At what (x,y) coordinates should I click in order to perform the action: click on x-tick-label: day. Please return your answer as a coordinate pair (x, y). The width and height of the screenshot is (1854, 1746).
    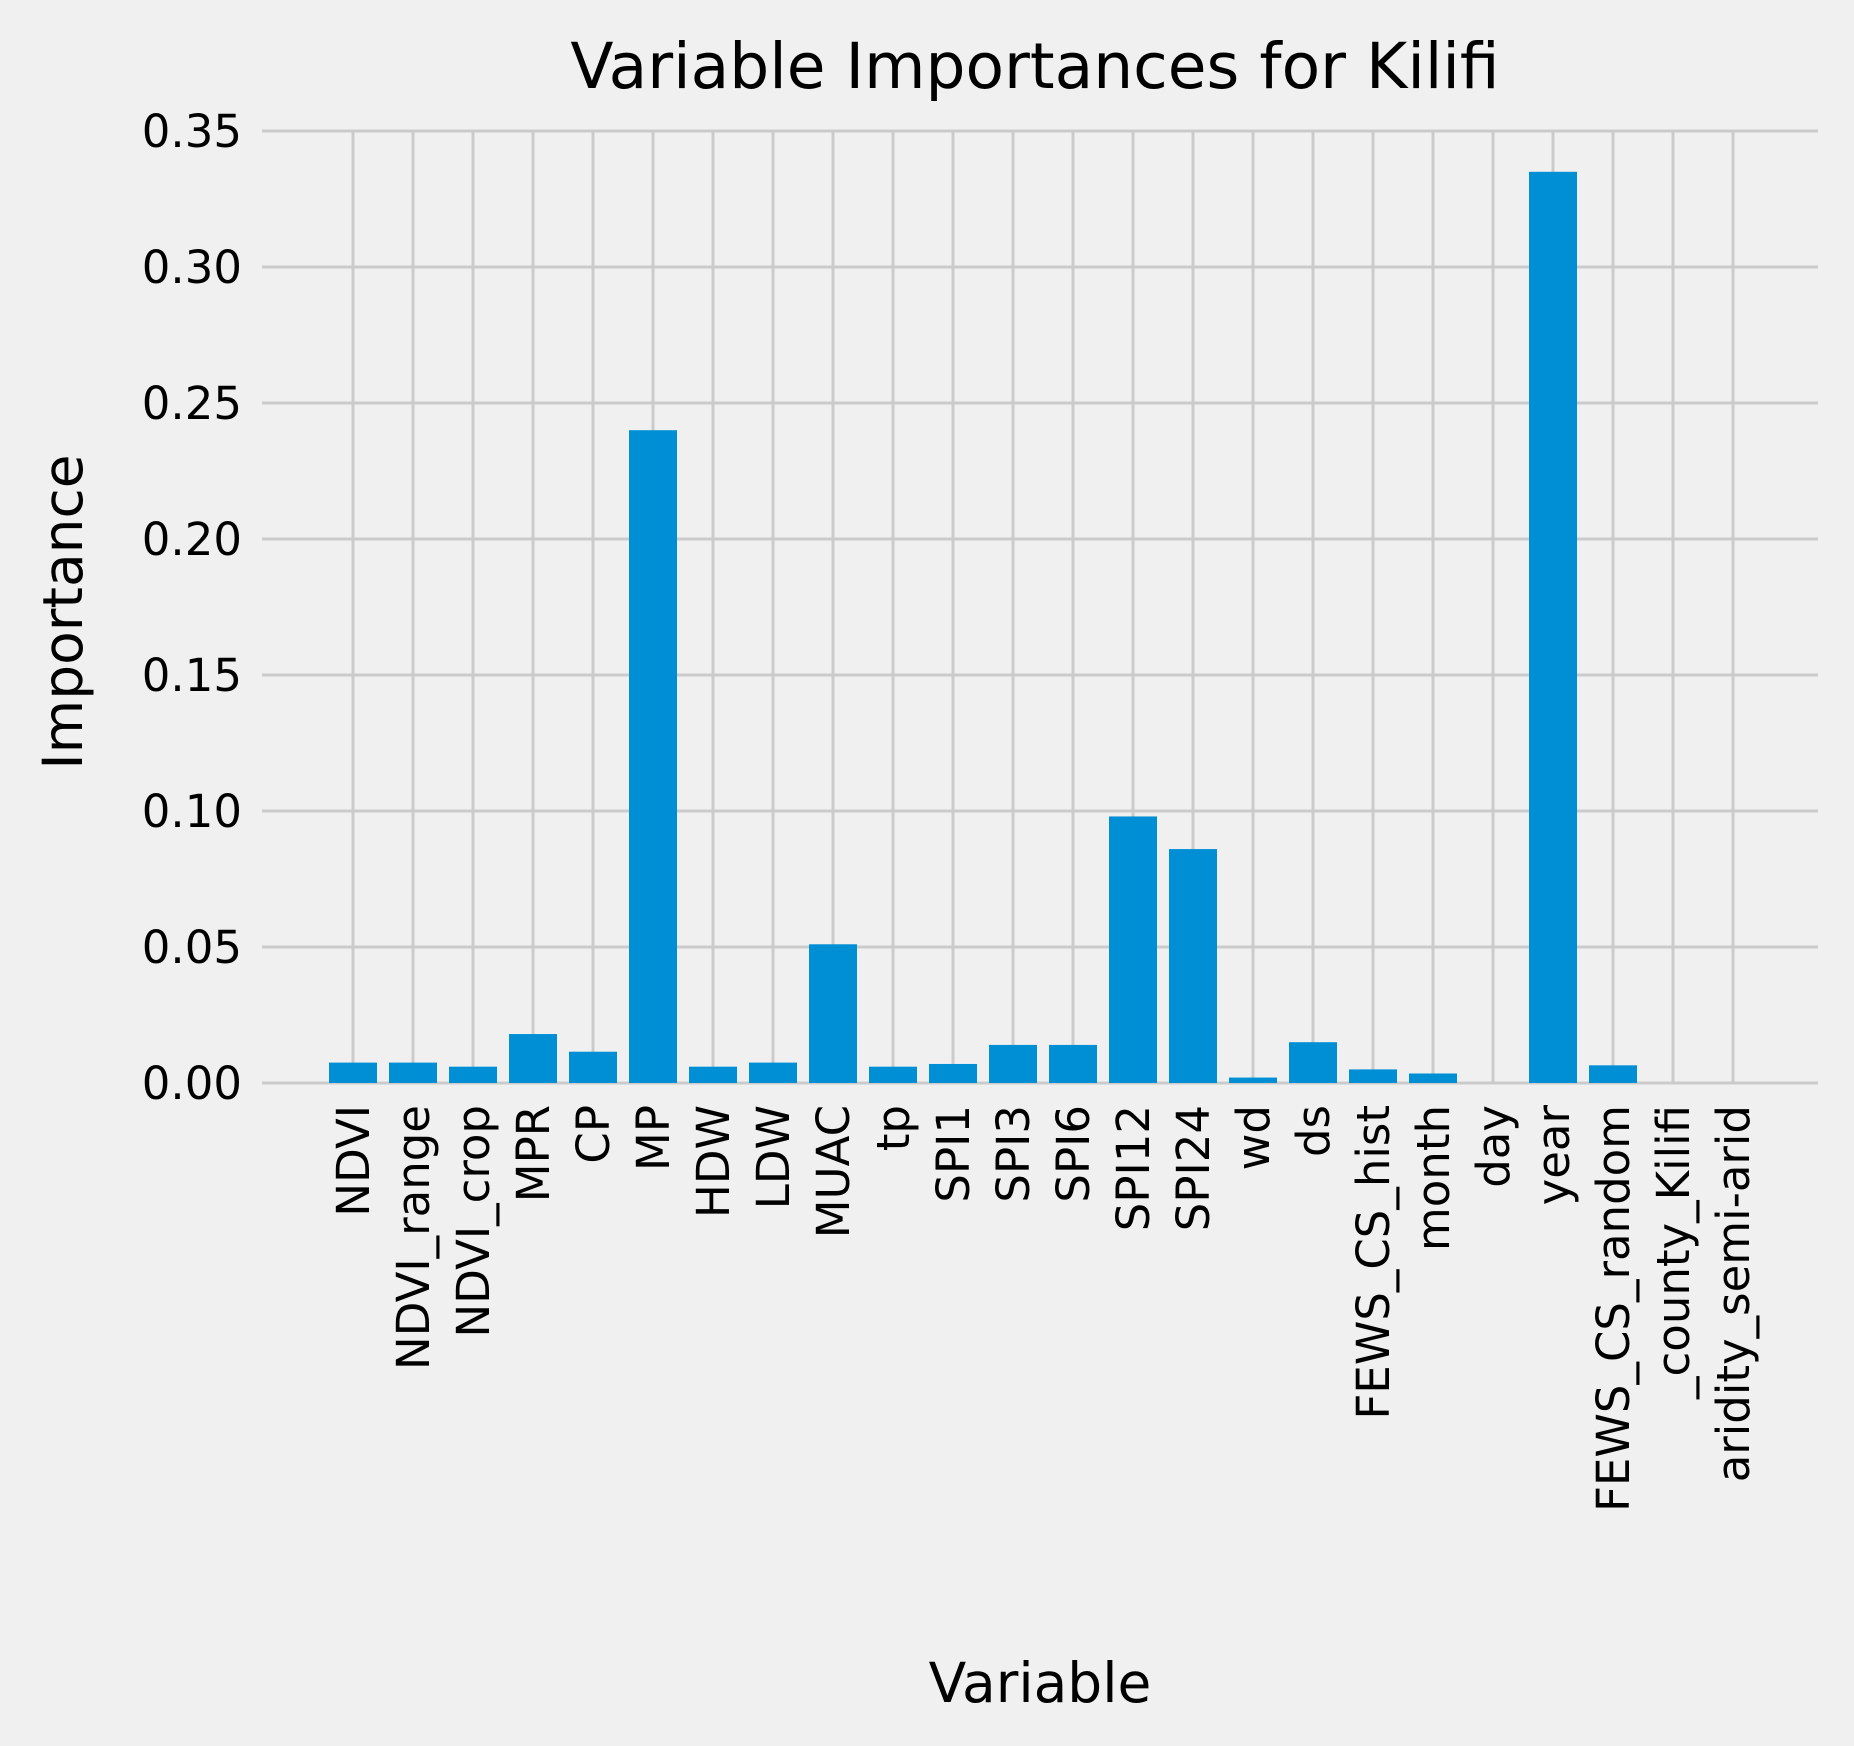
    Looking at the image, I should click on (1493, 1146).